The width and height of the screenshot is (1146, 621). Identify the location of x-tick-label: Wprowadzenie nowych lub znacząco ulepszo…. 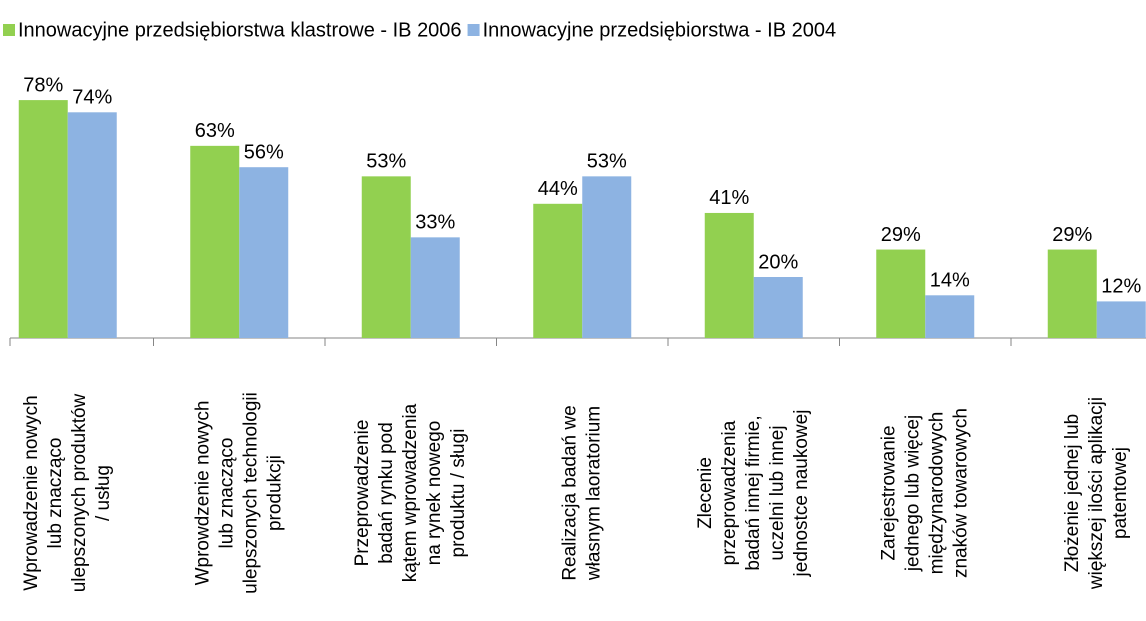
(67, 493).